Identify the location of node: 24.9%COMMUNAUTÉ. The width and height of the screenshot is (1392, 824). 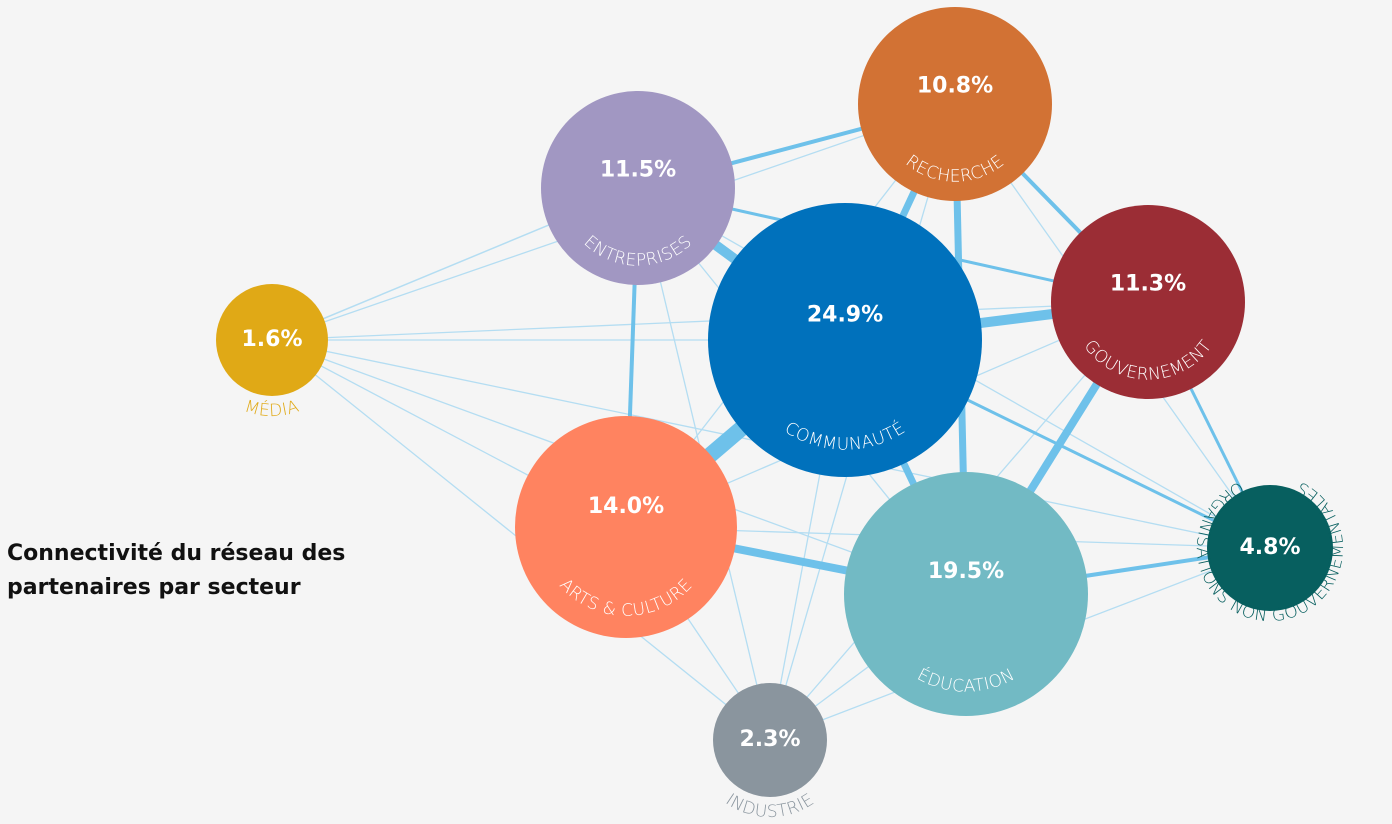
(845, 340).